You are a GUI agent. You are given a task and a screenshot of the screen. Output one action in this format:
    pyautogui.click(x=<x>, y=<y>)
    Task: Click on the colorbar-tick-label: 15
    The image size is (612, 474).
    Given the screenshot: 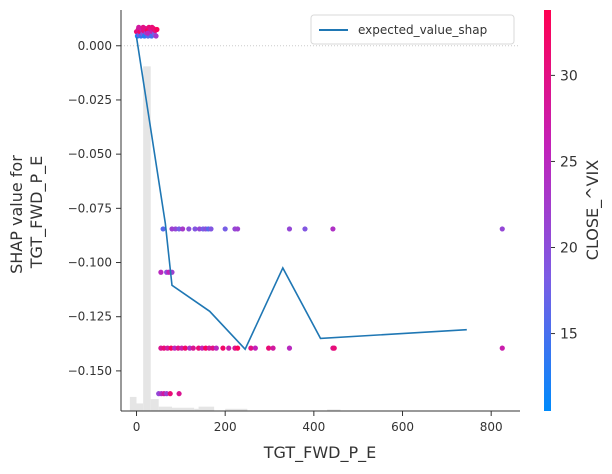 What is the action you would take?
    pyautogui.click(x=569, y=335)
    